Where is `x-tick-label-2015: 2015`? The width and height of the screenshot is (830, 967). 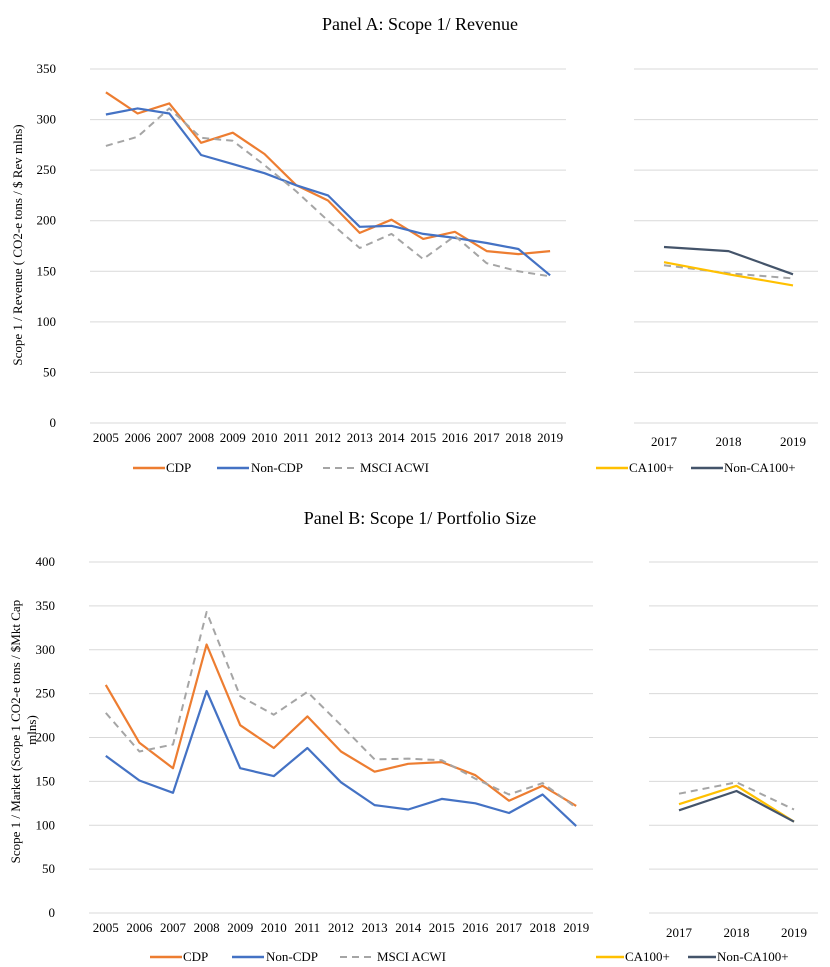 x-tick-label-2015: 2015 is located at coordinates (423, 437).